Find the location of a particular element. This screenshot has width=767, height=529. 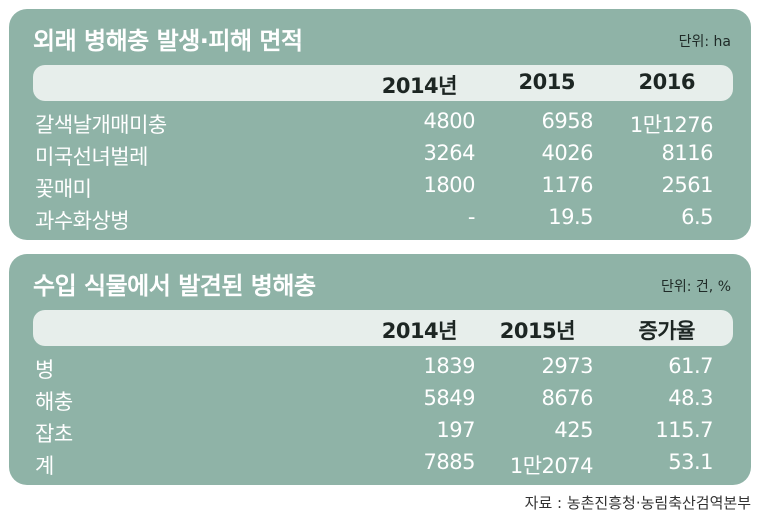

table-cell: 8676 is located at coordinates (567, 398).